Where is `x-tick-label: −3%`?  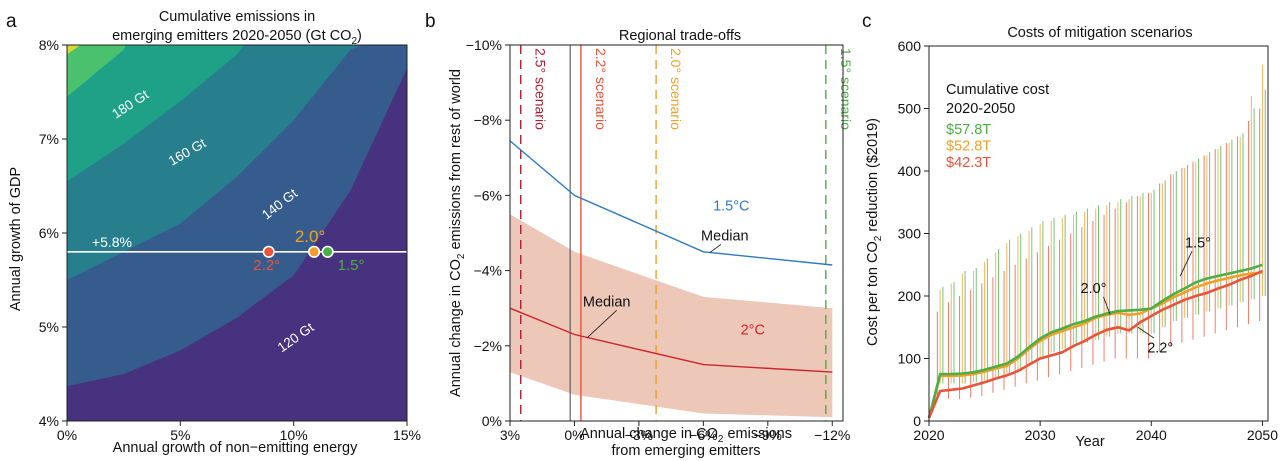 x-tick-label: −3% is located at coordinates (639, 435).